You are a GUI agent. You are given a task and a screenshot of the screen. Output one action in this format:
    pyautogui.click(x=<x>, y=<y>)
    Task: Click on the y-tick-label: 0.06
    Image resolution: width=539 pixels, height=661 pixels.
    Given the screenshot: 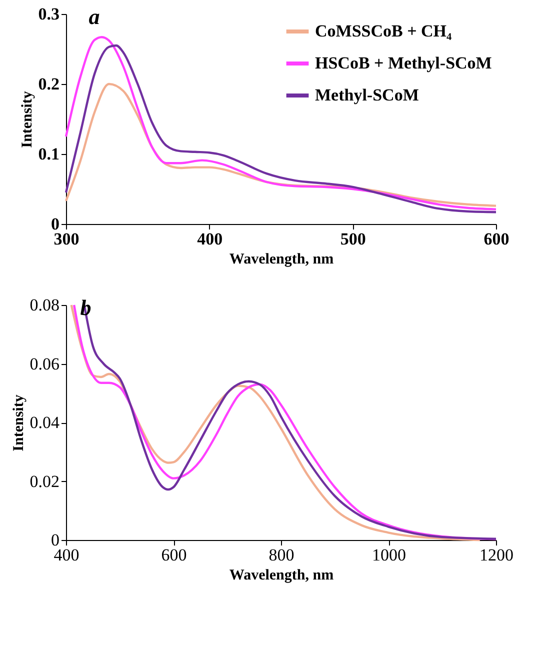 What is the action you would take?
    pyautogui.click(x=45, y=364)
    